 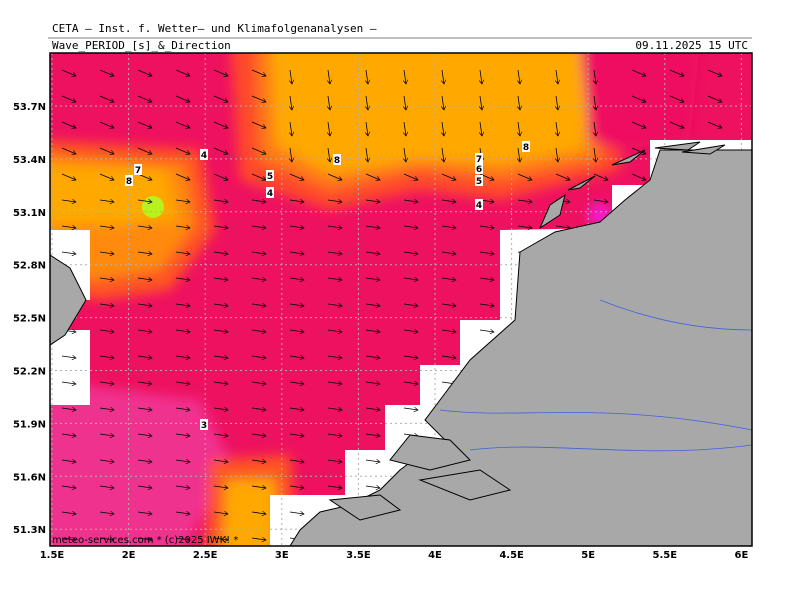 What do you see at coordinates (141, 45) in the screenshot?
I see `header-subtitle: Wave_PERIOD_[s]_&_Direction` at bounding box center [141, 45].